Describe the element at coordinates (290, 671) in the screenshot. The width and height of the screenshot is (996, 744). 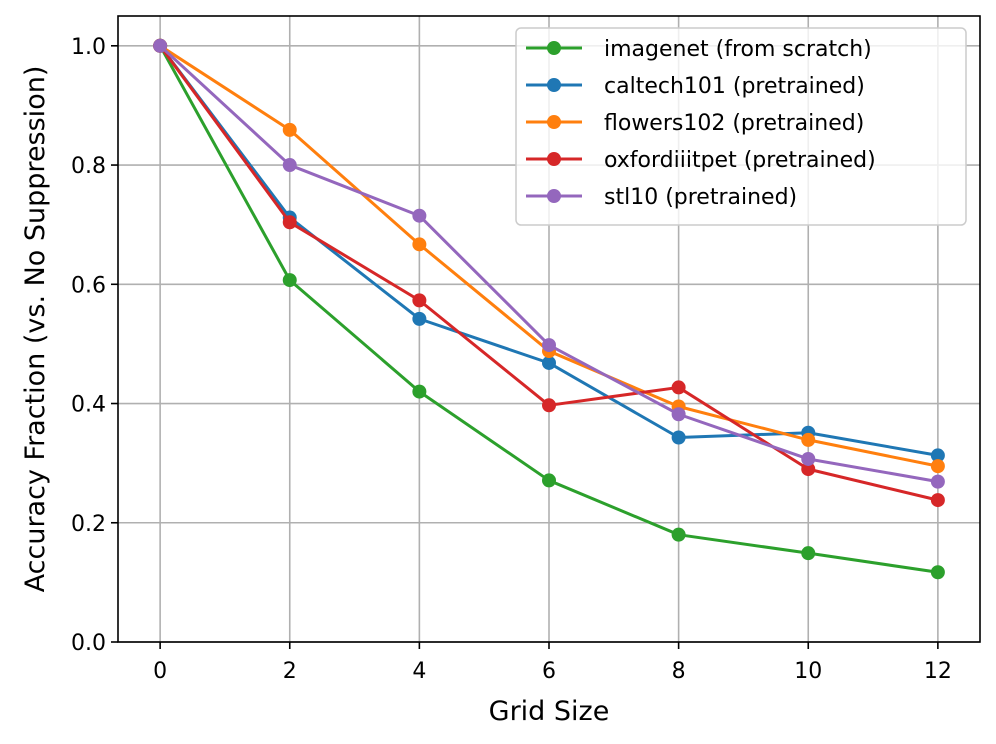
I see `x-tick-label: 2` at that location.